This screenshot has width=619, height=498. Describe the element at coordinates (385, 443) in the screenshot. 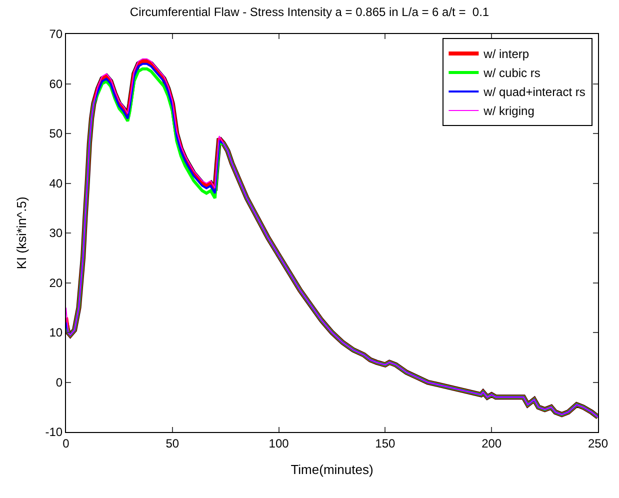

I see `x-tick-label: 150` at that location.